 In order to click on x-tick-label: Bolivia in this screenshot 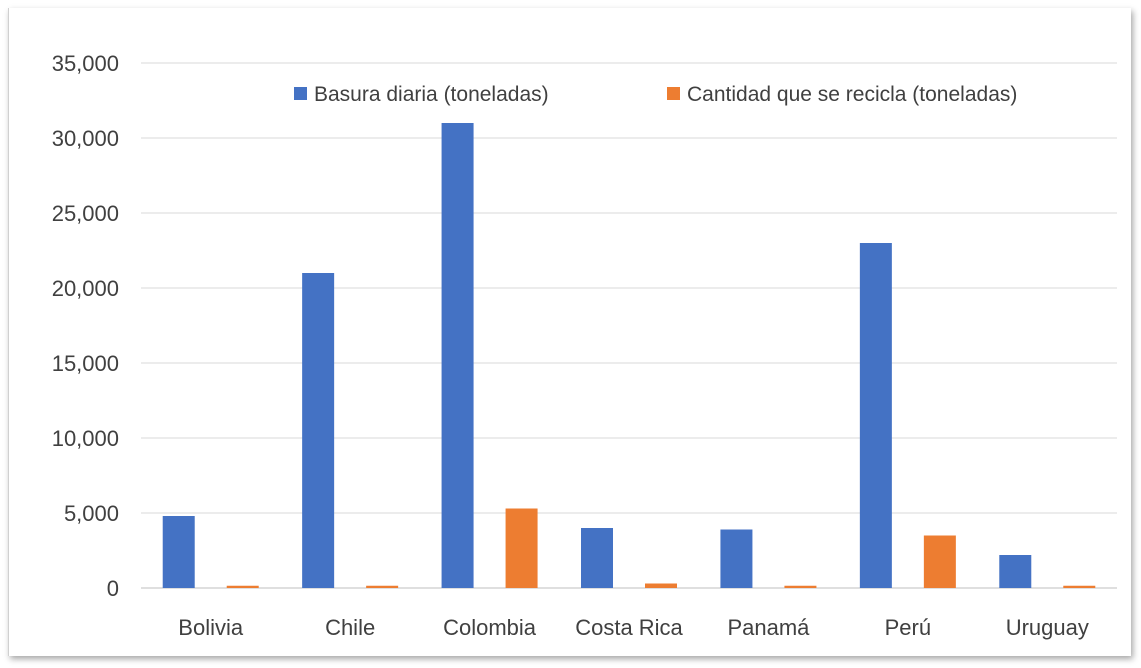, I will do `click(211, 627)`.